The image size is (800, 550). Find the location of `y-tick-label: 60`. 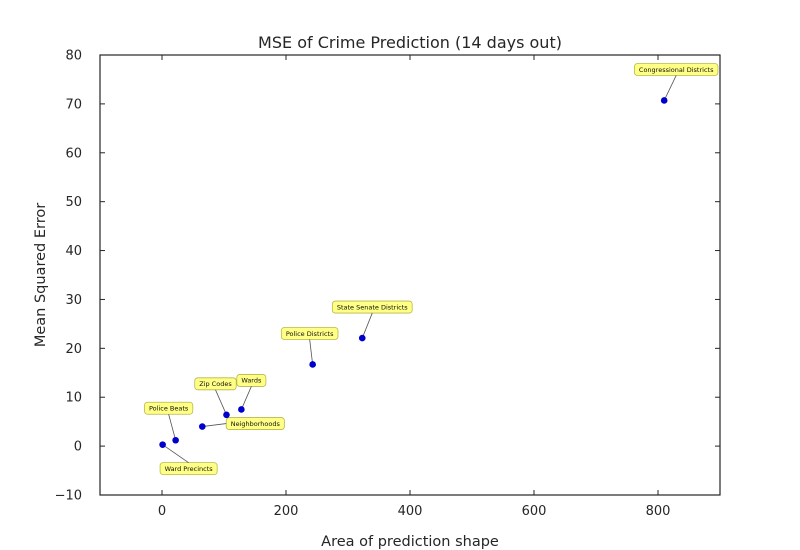

y-tick-label: 60 is located at coordinates (73, 153).